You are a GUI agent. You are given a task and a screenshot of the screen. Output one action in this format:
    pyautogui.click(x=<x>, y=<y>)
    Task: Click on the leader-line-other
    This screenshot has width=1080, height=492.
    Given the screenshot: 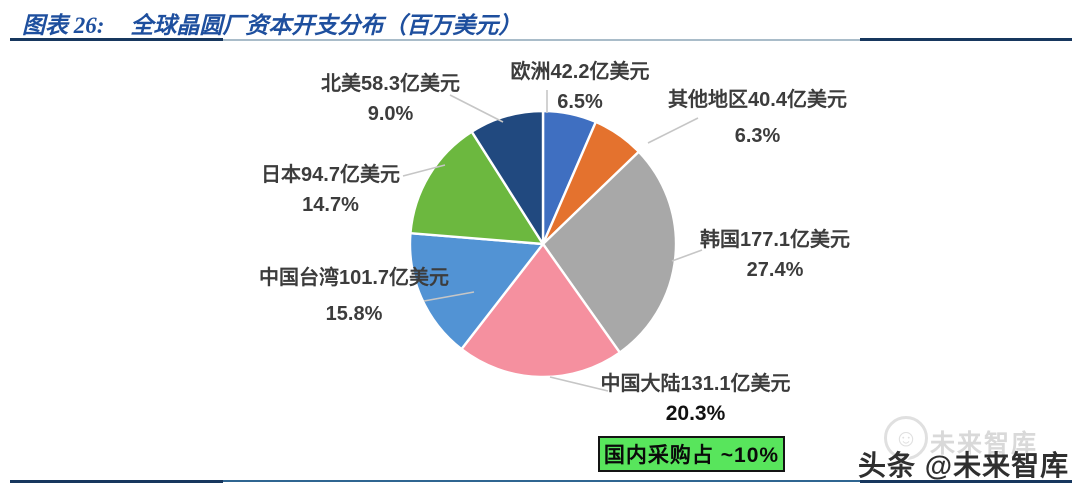 What is the action you would take?
    pyautogui.click(x=673, y=130)
    